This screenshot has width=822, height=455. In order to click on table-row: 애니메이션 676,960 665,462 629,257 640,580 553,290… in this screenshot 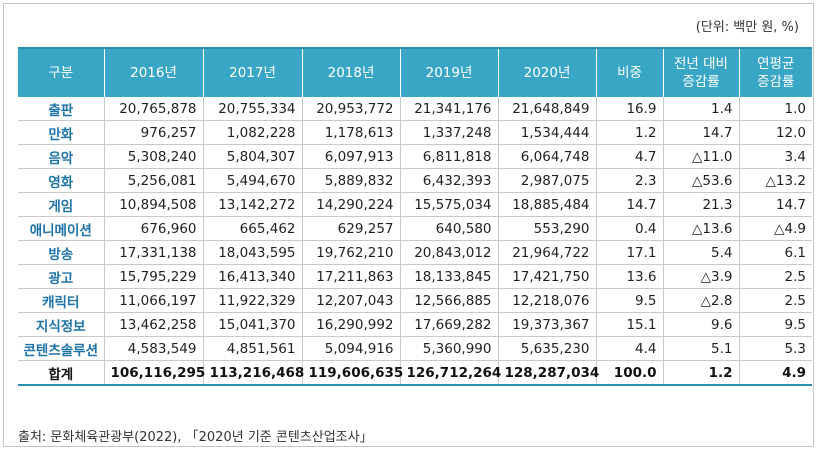, I will do `click(415, 228)`.